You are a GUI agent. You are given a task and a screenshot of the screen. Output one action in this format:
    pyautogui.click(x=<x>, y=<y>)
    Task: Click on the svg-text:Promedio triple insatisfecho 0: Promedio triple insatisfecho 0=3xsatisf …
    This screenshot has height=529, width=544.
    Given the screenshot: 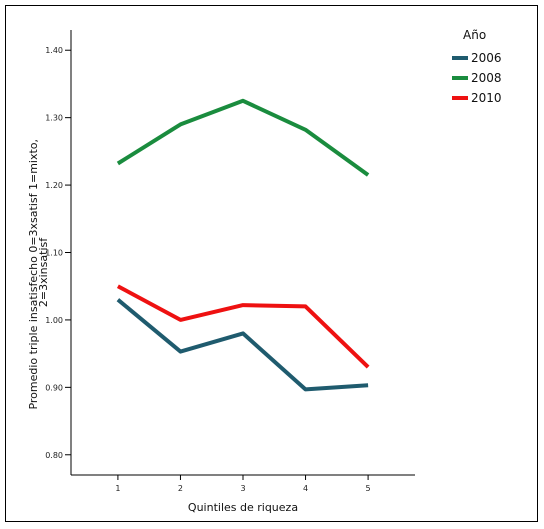 What is the action you would take?
    pyautogui.click(x=38, y=272)
    